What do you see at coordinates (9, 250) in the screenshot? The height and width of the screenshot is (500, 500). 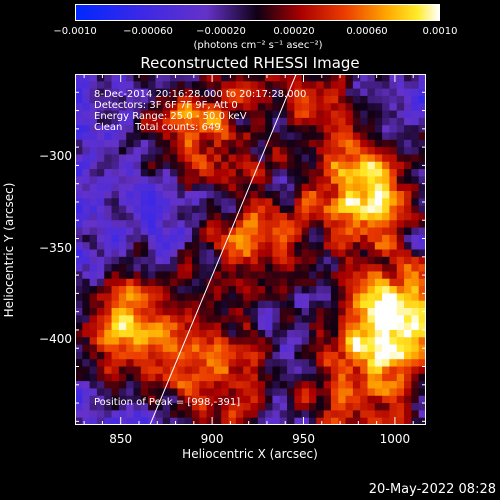 I see `y-axis-label: Heliocentric Y (arcsec)` at bounding box center [9, 250].